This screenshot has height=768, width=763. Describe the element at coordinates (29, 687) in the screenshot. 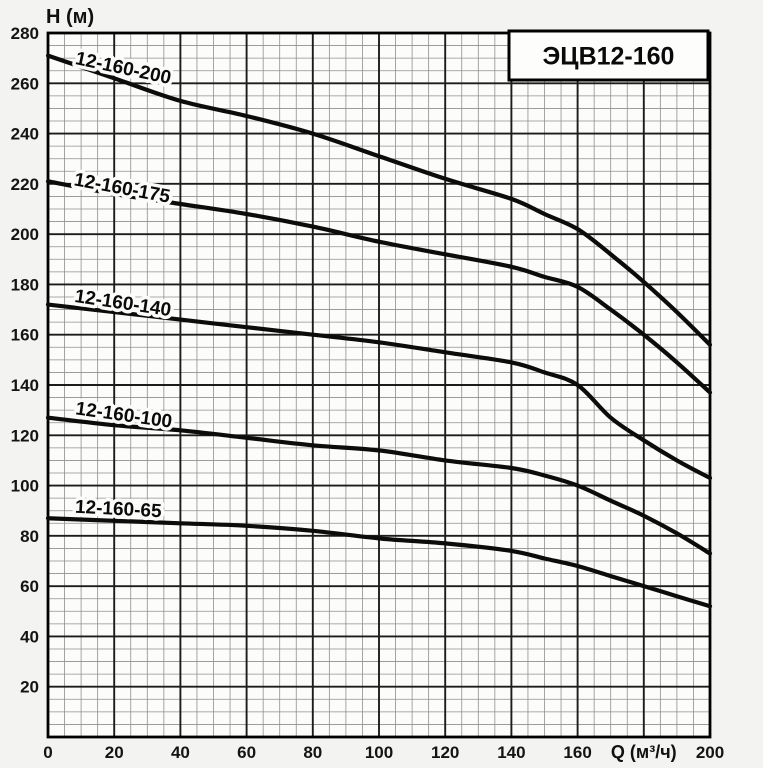

I see `y-tick-label-20: 20` at that location.